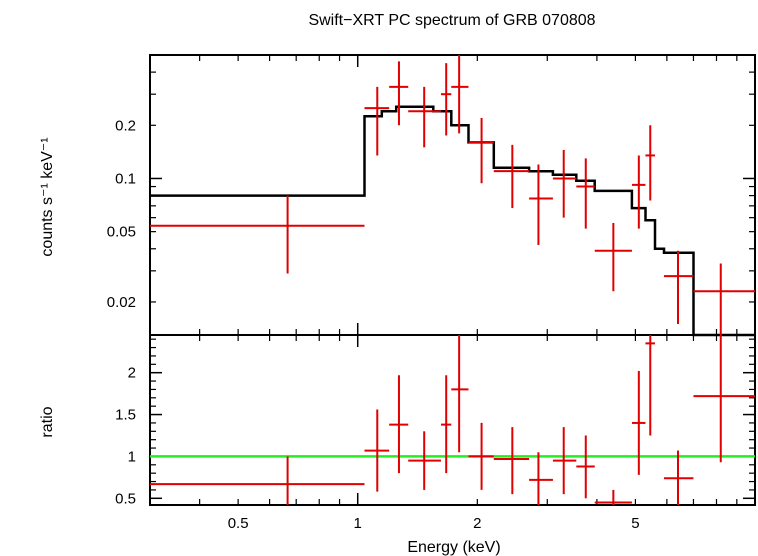 This screenshot has width=758, height=556. Describe the element at coordinates (47, 421) in the screenshot. I see `ratio-y-axis-label: ratio` at that location.